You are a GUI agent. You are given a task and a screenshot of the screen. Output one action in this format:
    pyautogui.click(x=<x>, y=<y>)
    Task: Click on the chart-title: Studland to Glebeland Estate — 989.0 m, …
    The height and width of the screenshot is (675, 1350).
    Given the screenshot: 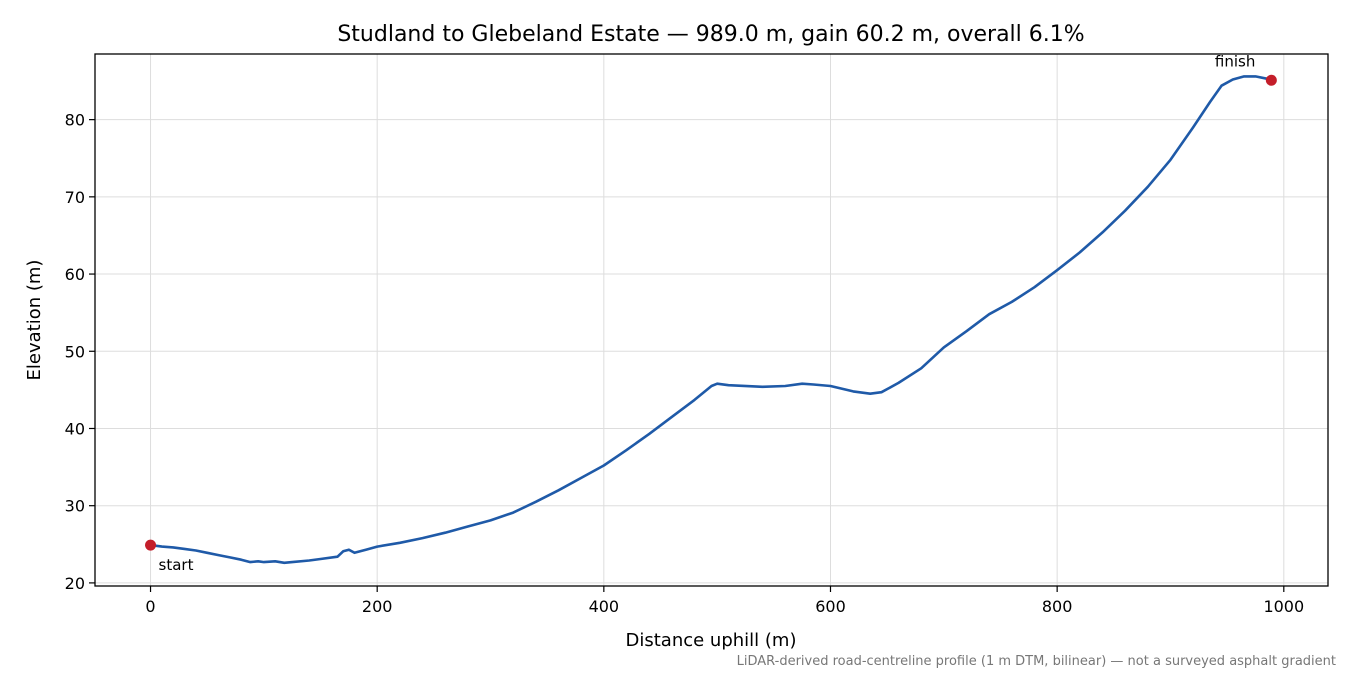 What is the action you would take?
    pyautogui.click(x=710, y=34)
    